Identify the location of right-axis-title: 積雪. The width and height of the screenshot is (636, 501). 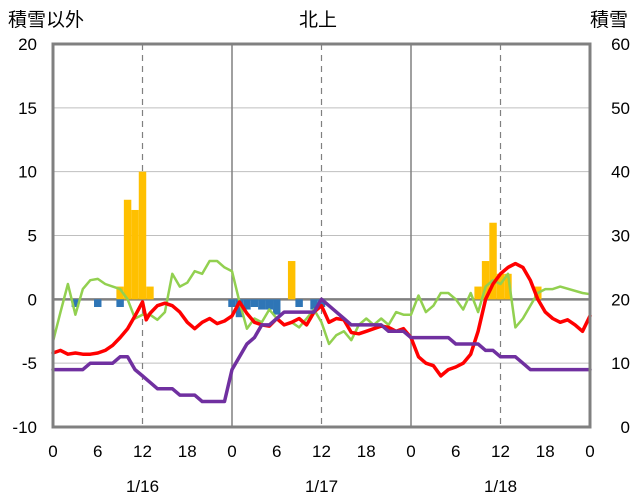
(609, 20).